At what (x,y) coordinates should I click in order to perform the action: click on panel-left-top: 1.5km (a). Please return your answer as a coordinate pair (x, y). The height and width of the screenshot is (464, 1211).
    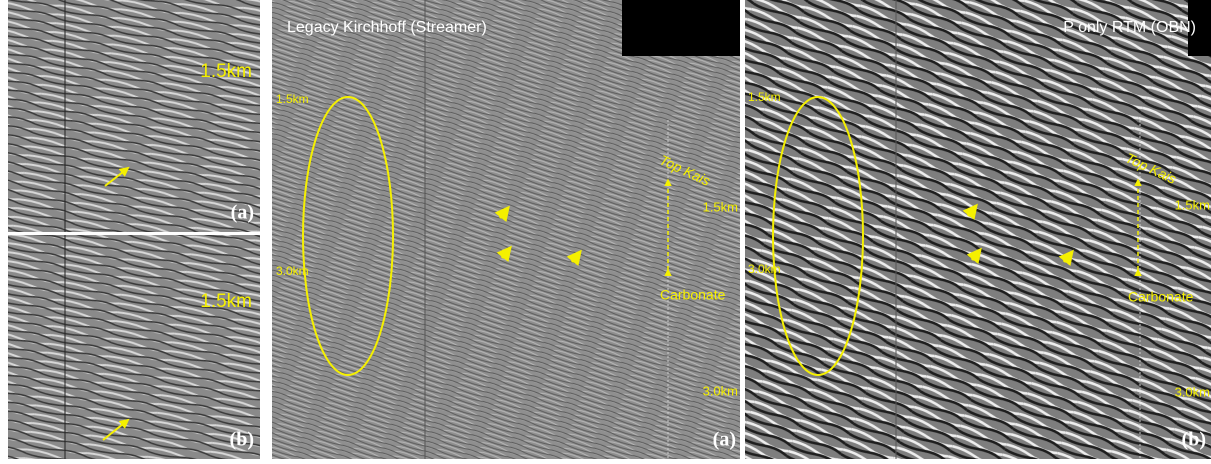
    Looking at the image, I should click on (134, 116).